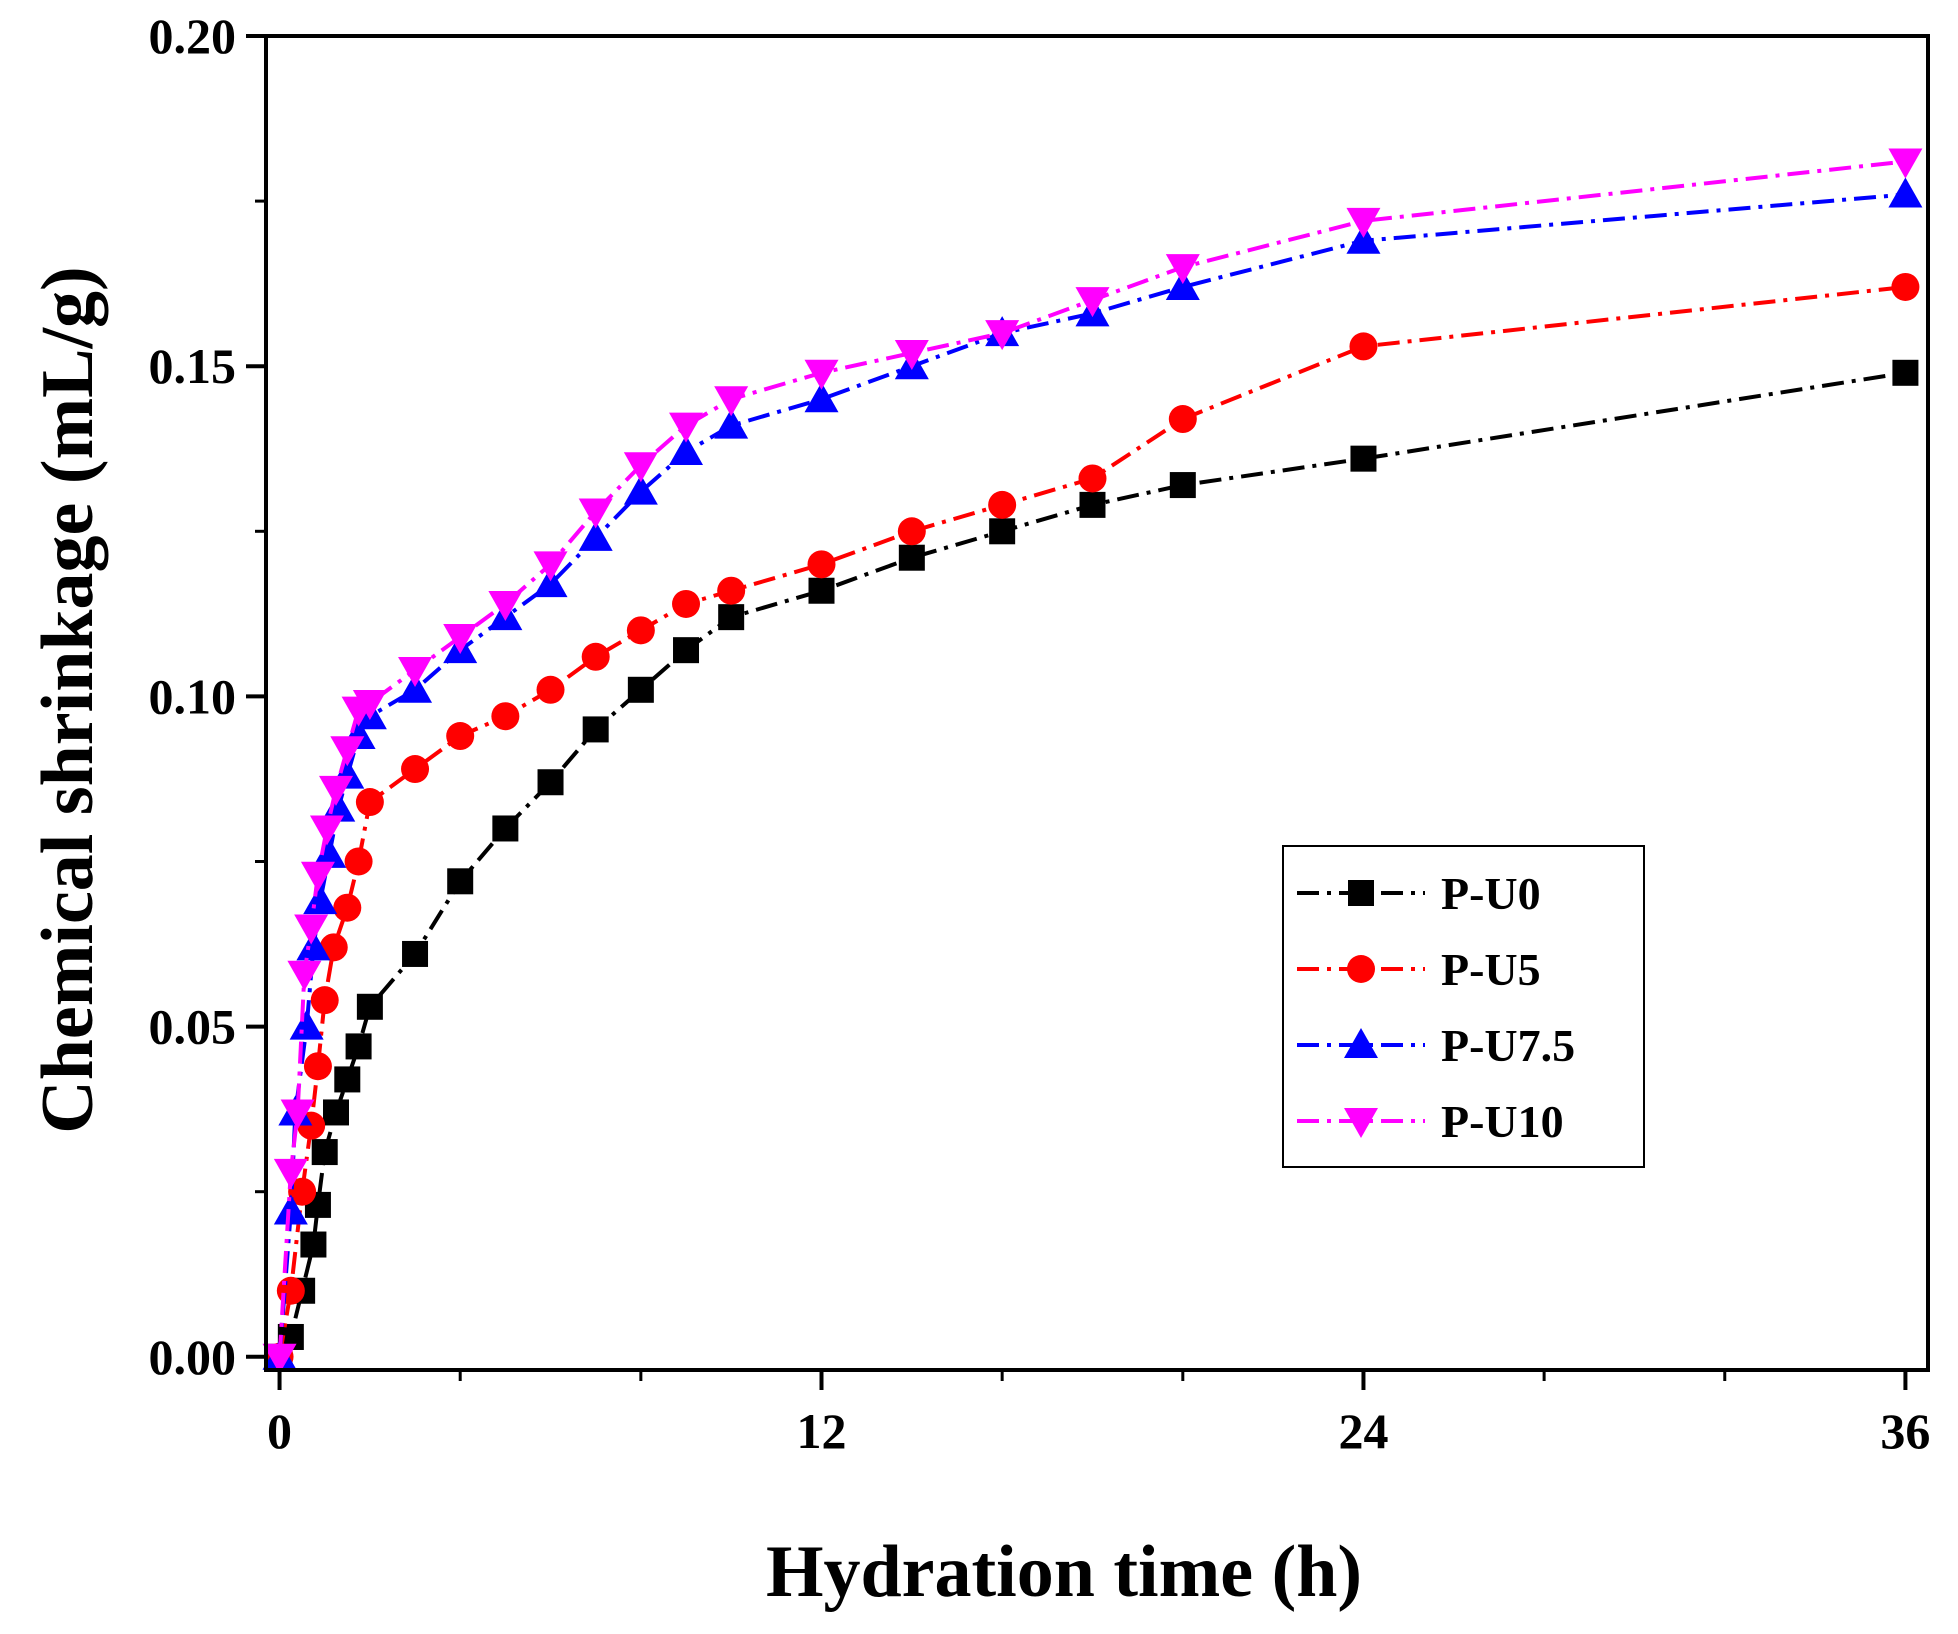  Describe the element at coordinates (415, 687) in the screenshot. I see `data-point-p-u7.5-11` at that location.